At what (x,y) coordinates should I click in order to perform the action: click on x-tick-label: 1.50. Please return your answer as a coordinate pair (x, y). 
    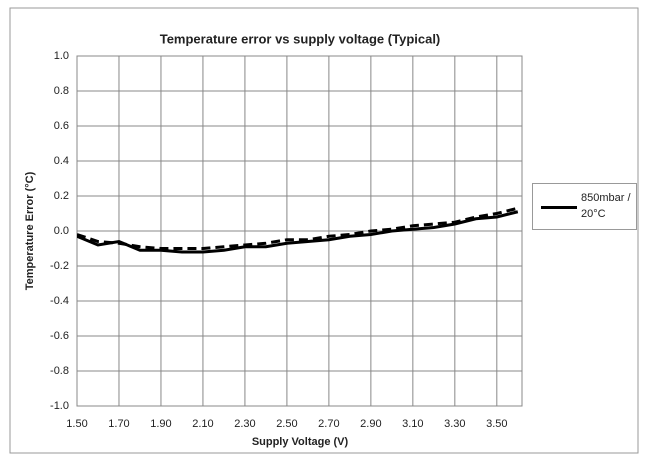
    Looking at the image, I should click on (76, 424).